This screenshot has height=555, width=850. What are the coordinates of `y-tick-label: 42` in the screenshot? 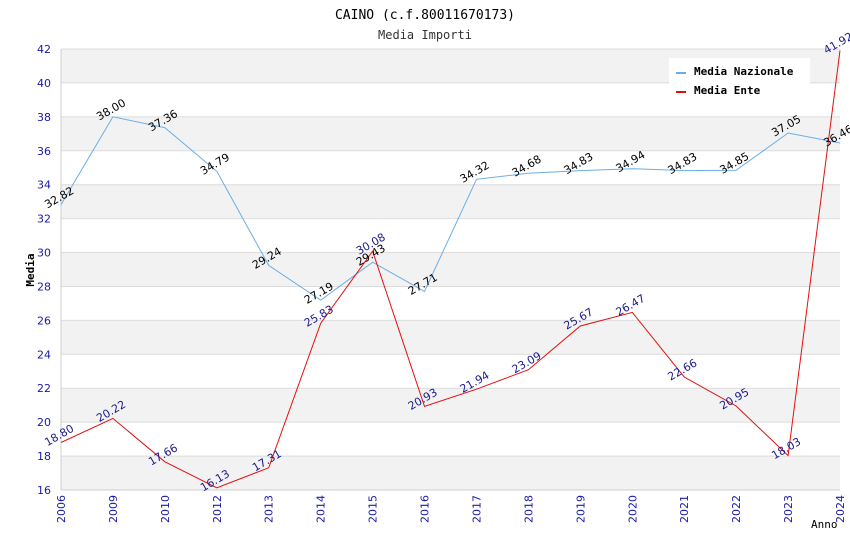 It's located at (44, 49).